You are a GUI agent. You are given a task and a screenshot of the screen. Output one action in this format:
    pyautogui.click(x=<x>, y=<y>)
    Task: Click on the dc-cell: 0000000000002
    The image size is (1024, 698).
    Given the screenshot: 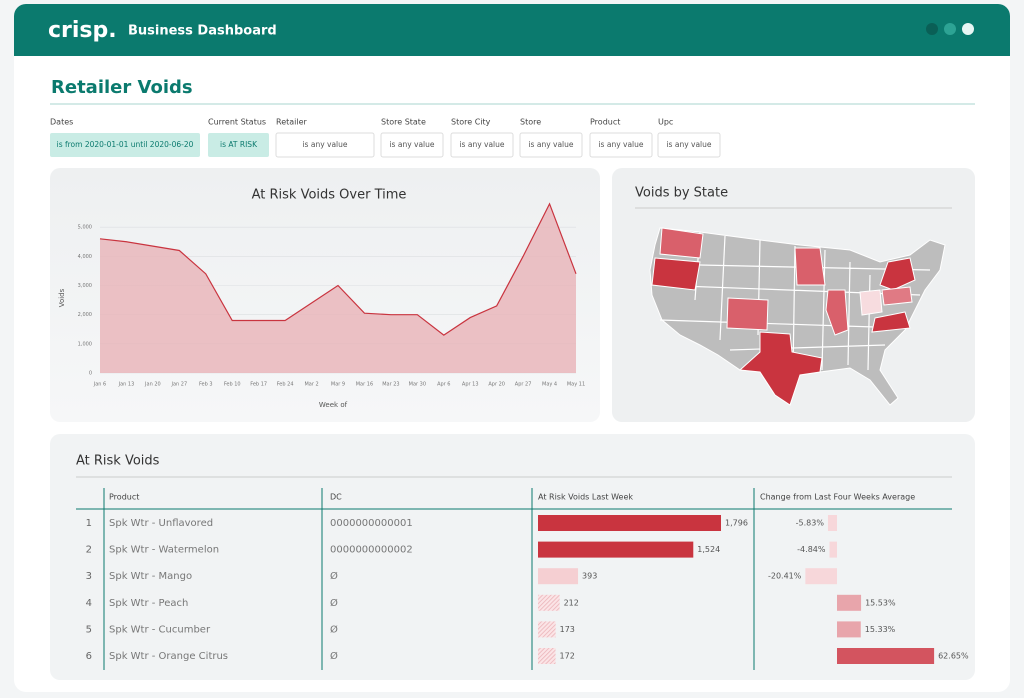 What is the action you would take?
    pyautogui.click(x=371, y=550)
    